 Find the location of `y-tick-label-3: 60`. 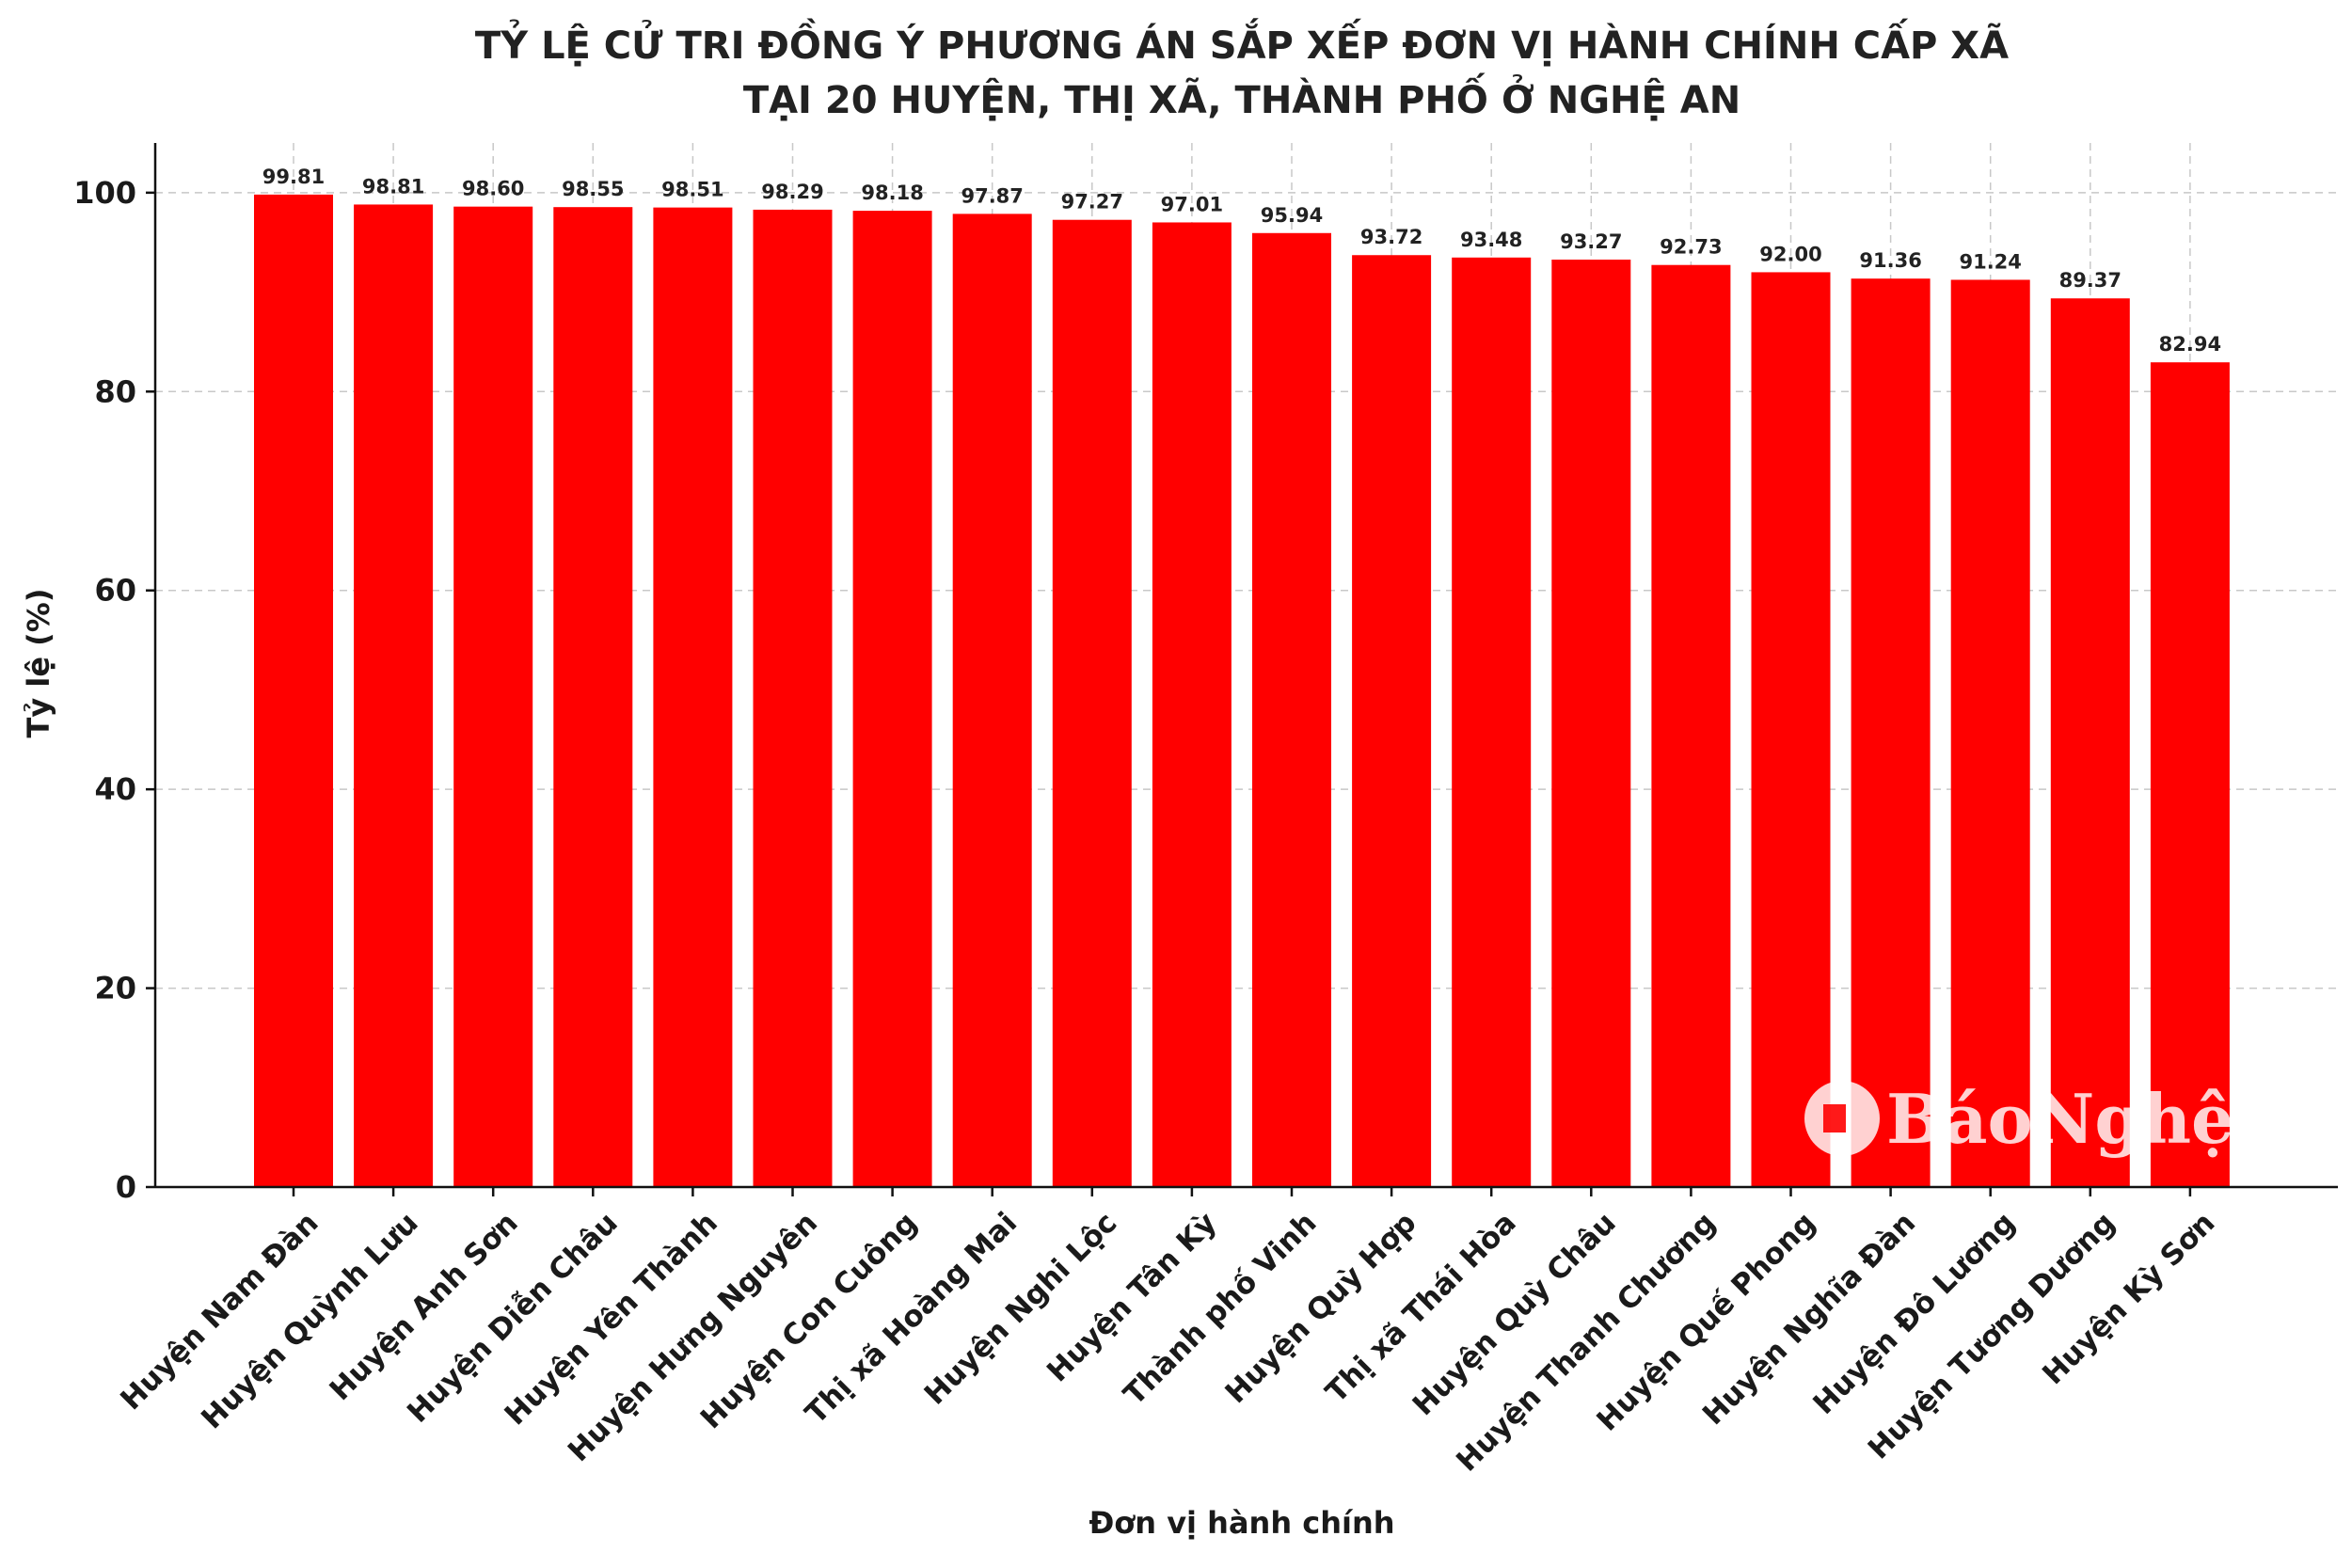

y-tick-label-3: 60 is located at coordinates (115, 591).